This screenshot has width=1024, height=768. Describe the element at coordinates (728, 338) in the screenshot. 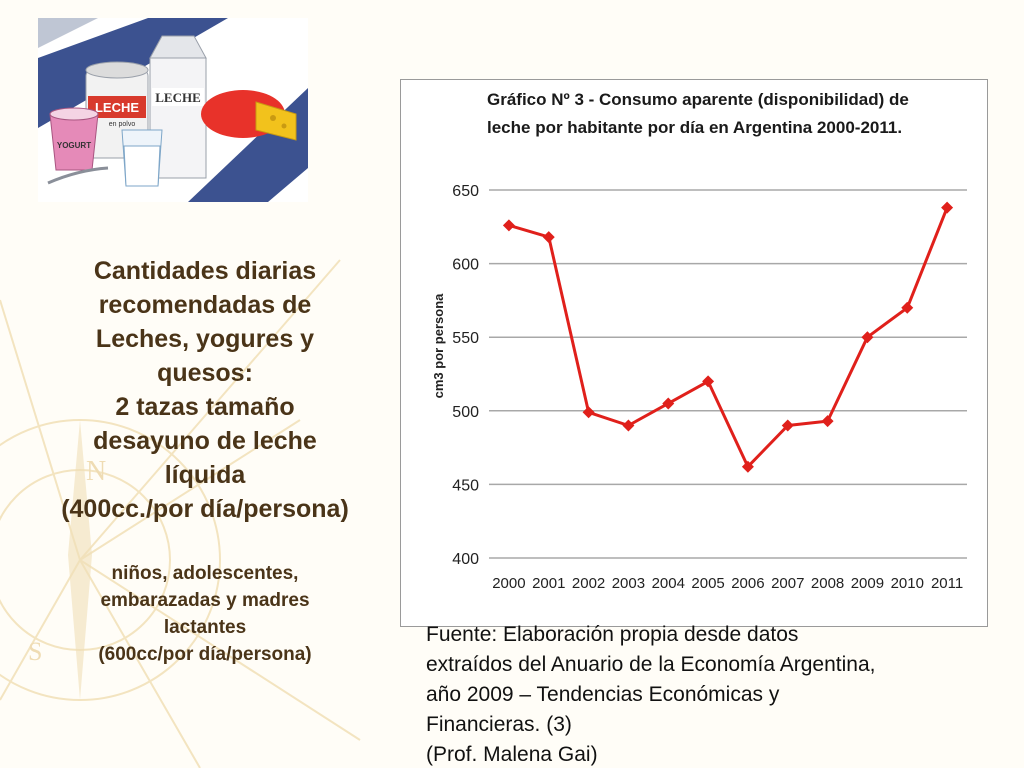

I see `series-line` at that location.